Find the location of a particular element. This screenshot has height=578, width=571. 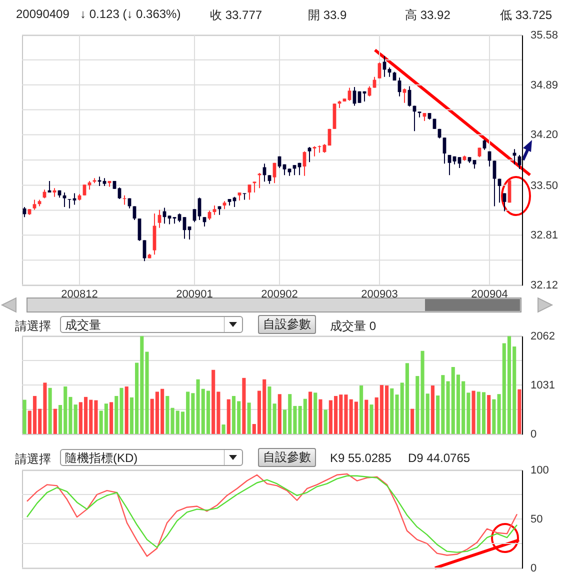

text: K9 55.0285 is located at coordinates (361, 458).